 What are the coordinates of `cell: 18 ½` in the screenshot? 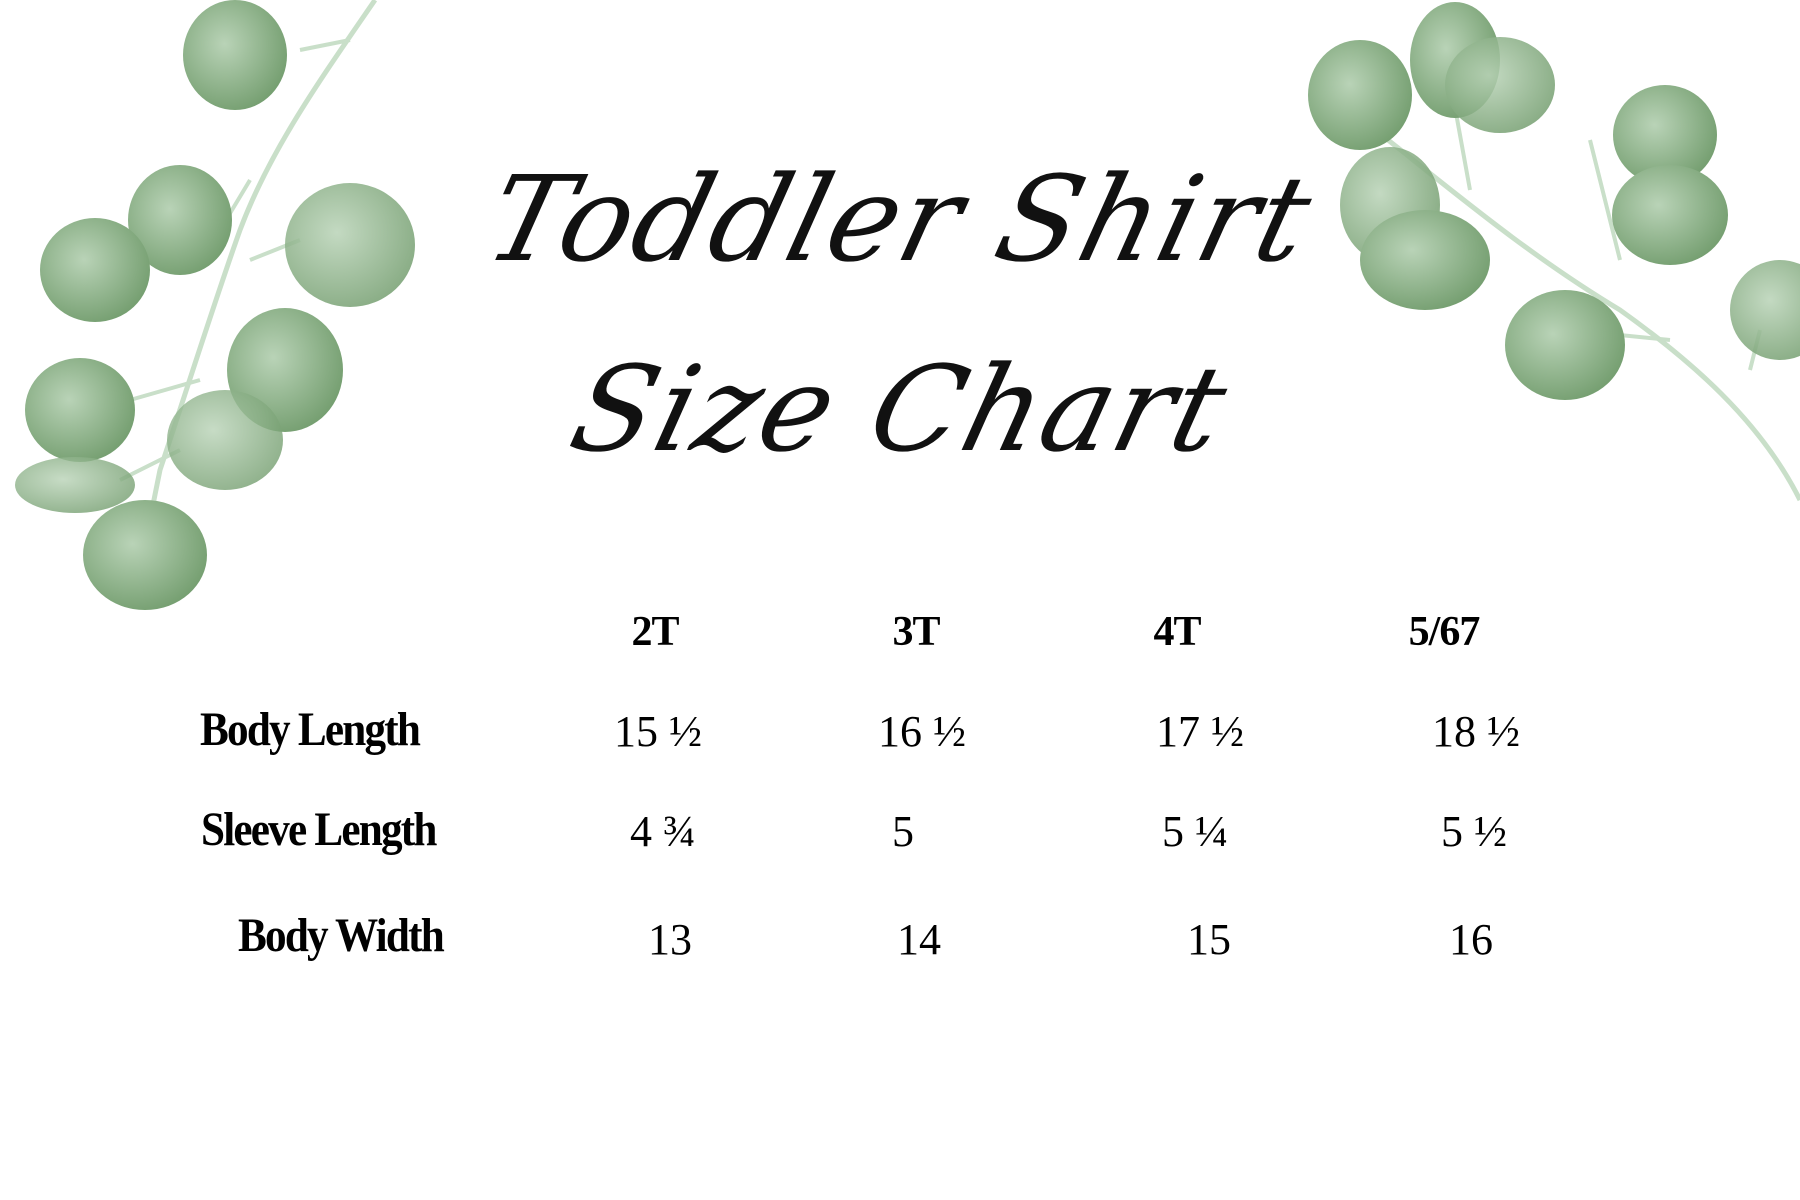 It's located at (1476, 731).